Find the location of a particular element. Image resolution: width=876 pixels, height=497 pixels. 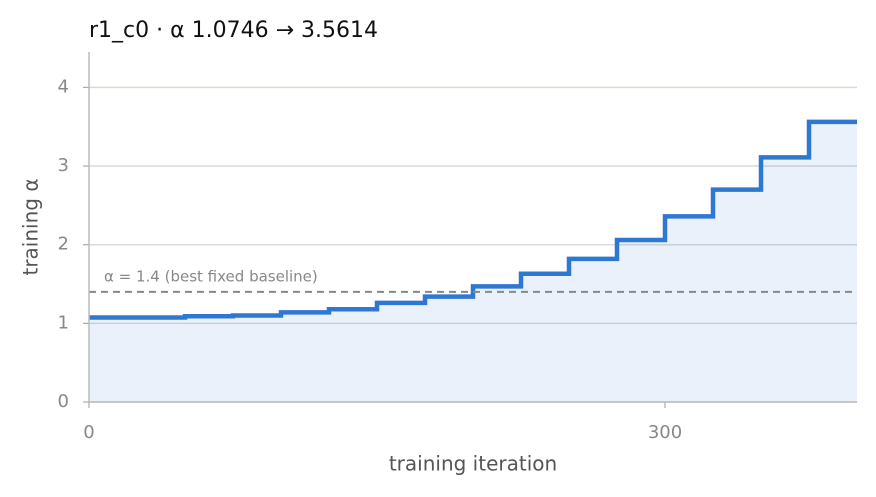

y-tick-label: 4 is located at coordinates (63, 86).